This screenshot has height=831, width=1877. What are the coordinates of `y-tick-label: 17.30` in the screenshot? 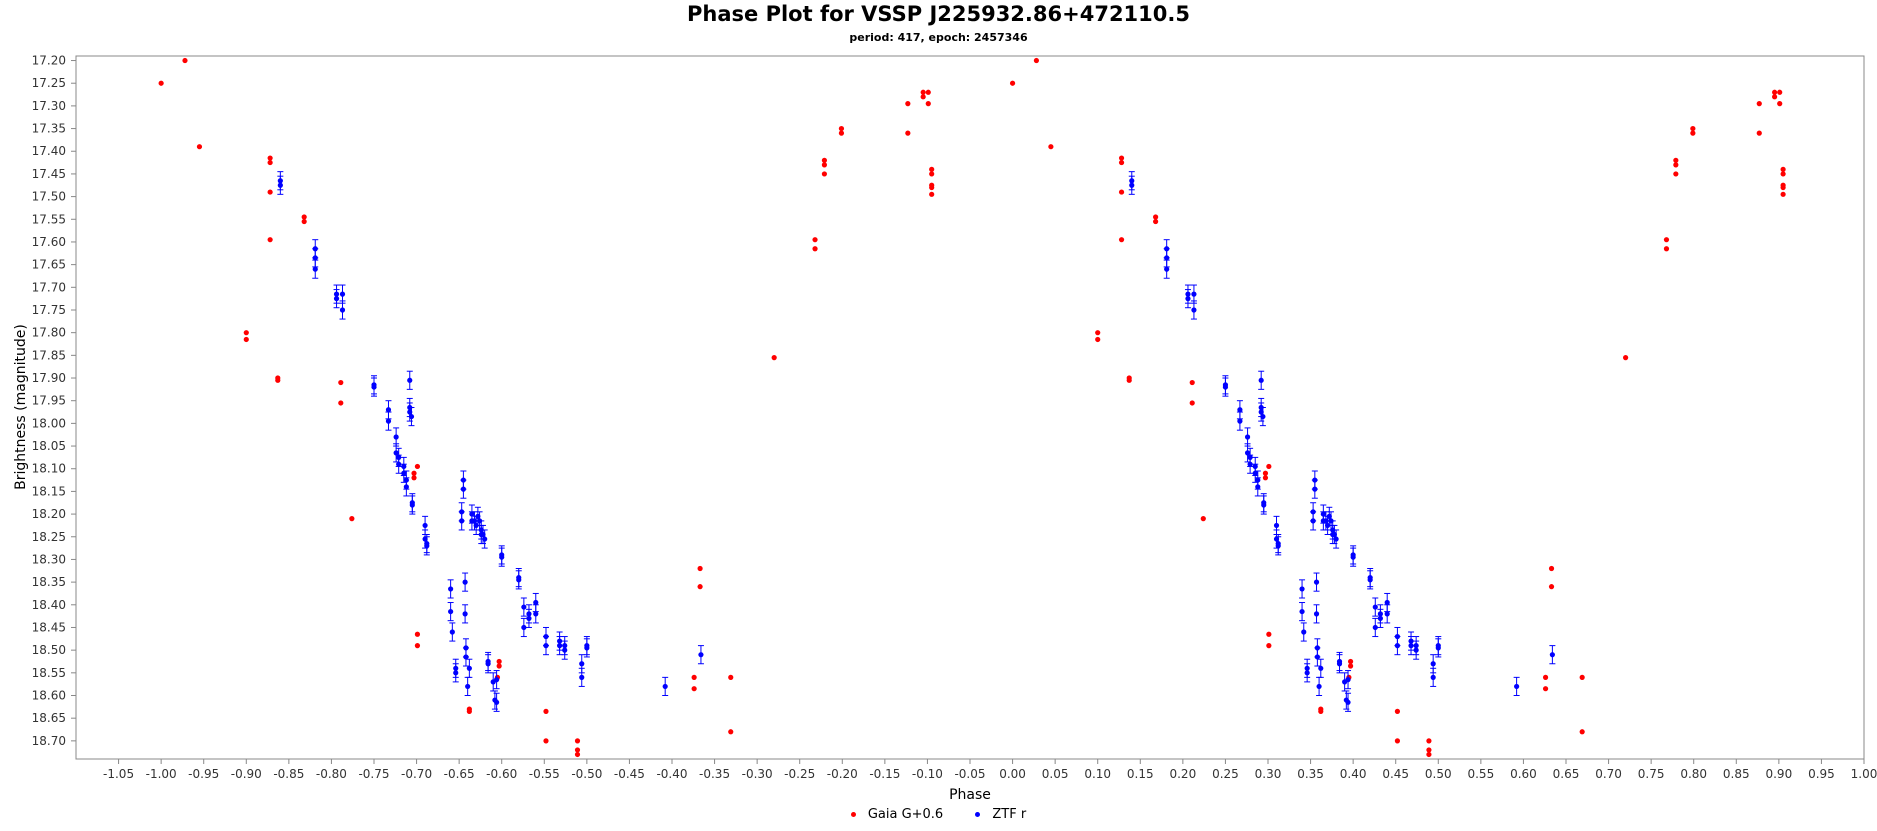 It's located at (49, 106).